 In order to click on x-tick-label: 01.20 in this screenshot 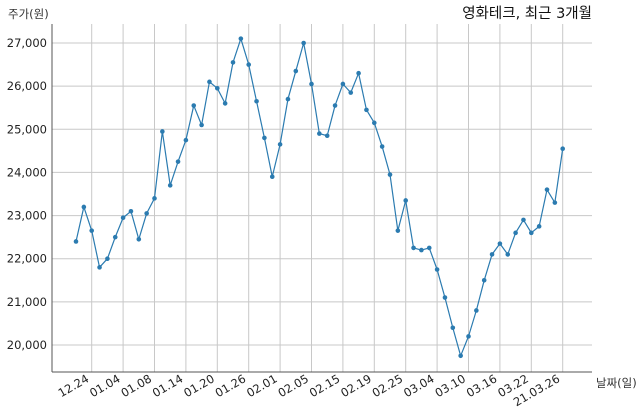, I will do `click(199, 385)`.